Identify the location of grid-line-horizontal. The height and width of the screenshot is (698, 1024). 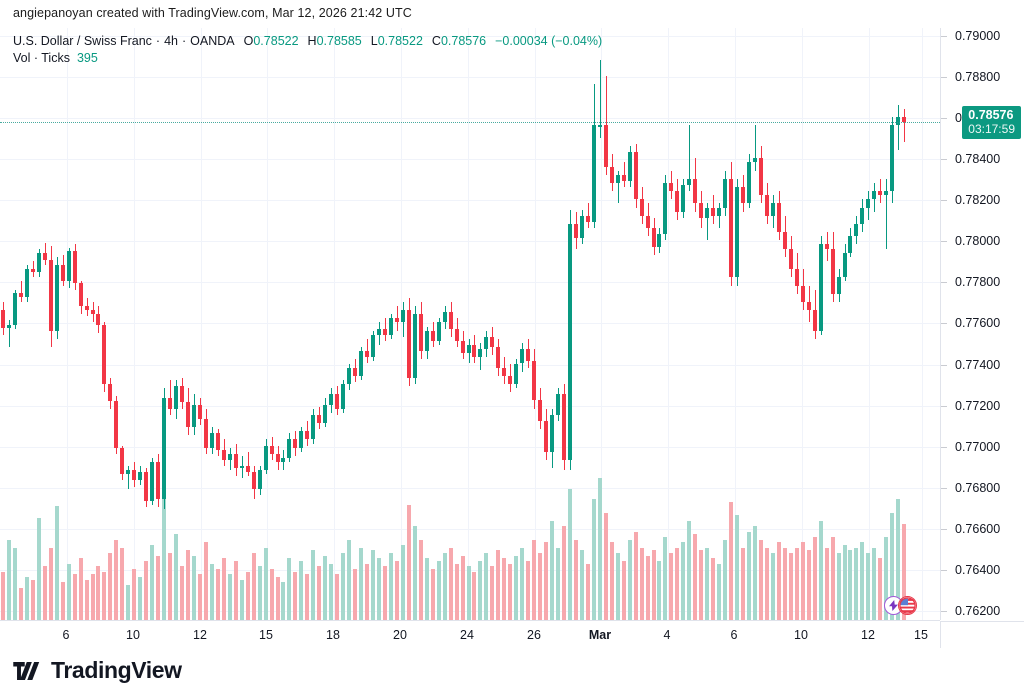
(470, 36).